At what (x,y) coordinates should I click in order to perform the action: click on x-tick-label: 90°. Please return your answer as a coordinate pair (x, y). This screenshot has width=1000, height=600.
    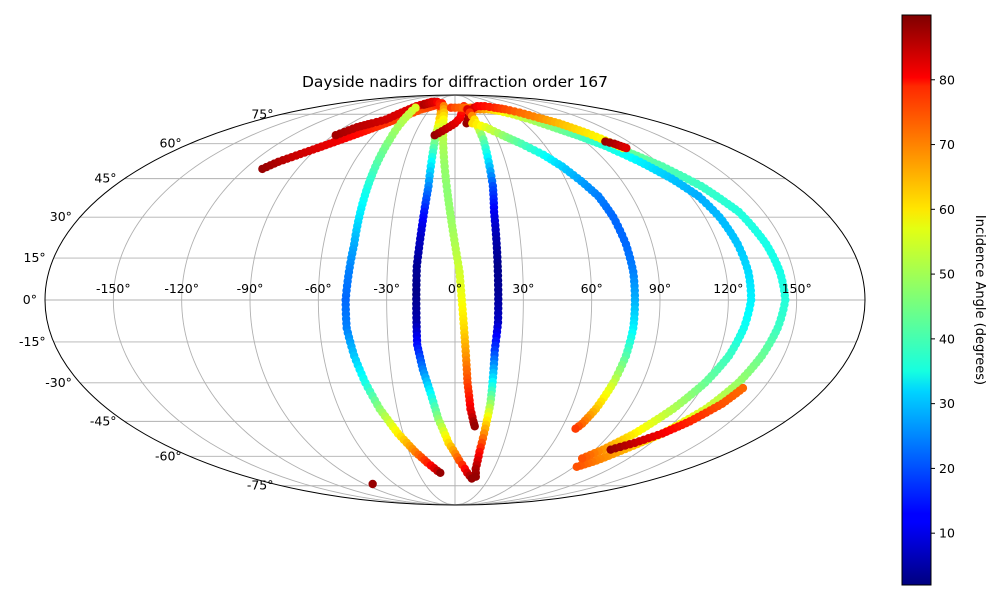
    Looking at the image, I should click on (660, 288).